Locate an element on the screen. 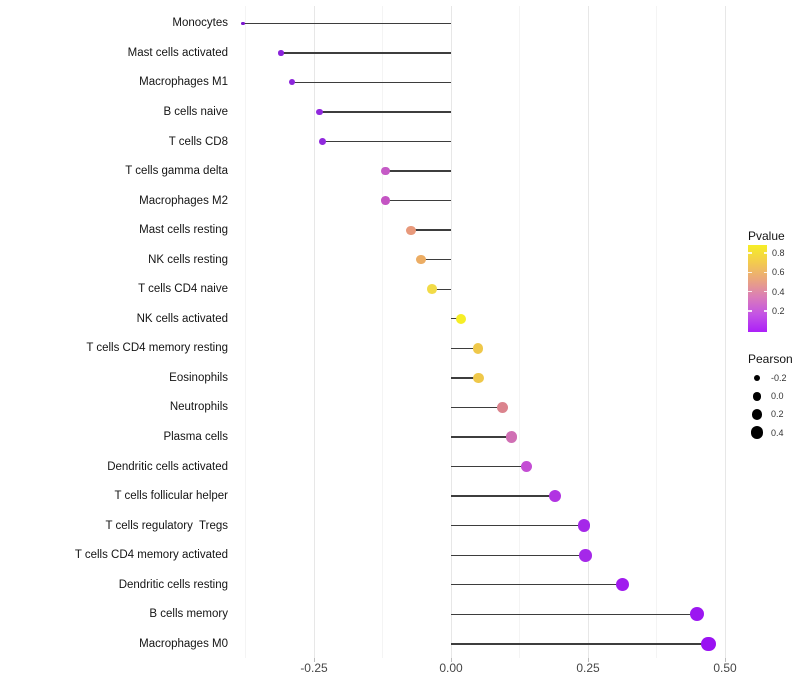 The width and height of the screenshot is (800, 700). y-axis-label: Macrophages M2 is located at coordinates (183, 200).